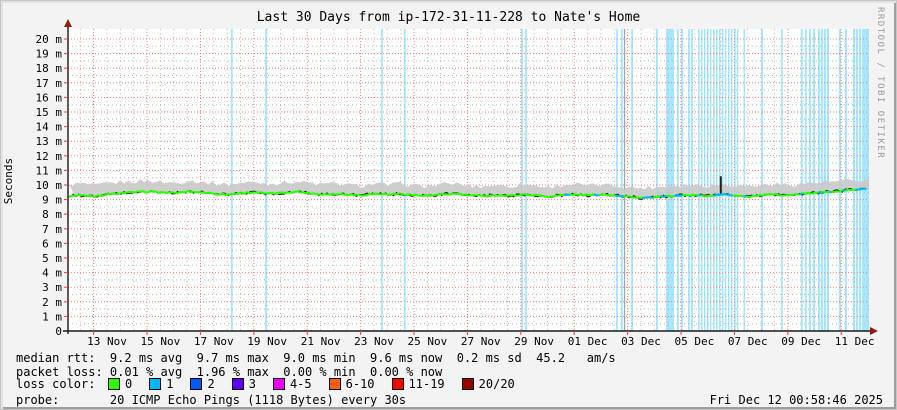 This screenshot has width=897, height=410. What do you see at coordinates (426, 384) in the screenshot?
I see `legend-item-label: 11-19` at bounding box center [426, 384].